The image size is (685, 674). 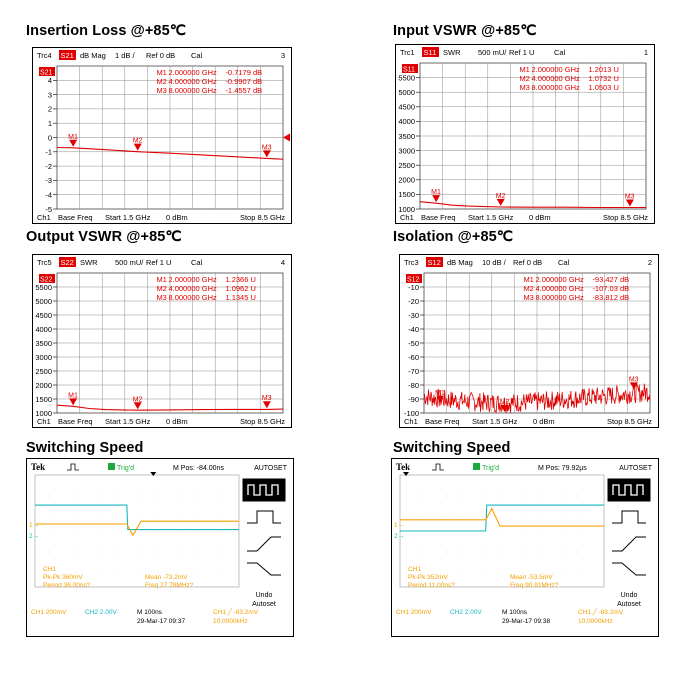 I want to click on param-label: S12, so click(x=434, y=262).